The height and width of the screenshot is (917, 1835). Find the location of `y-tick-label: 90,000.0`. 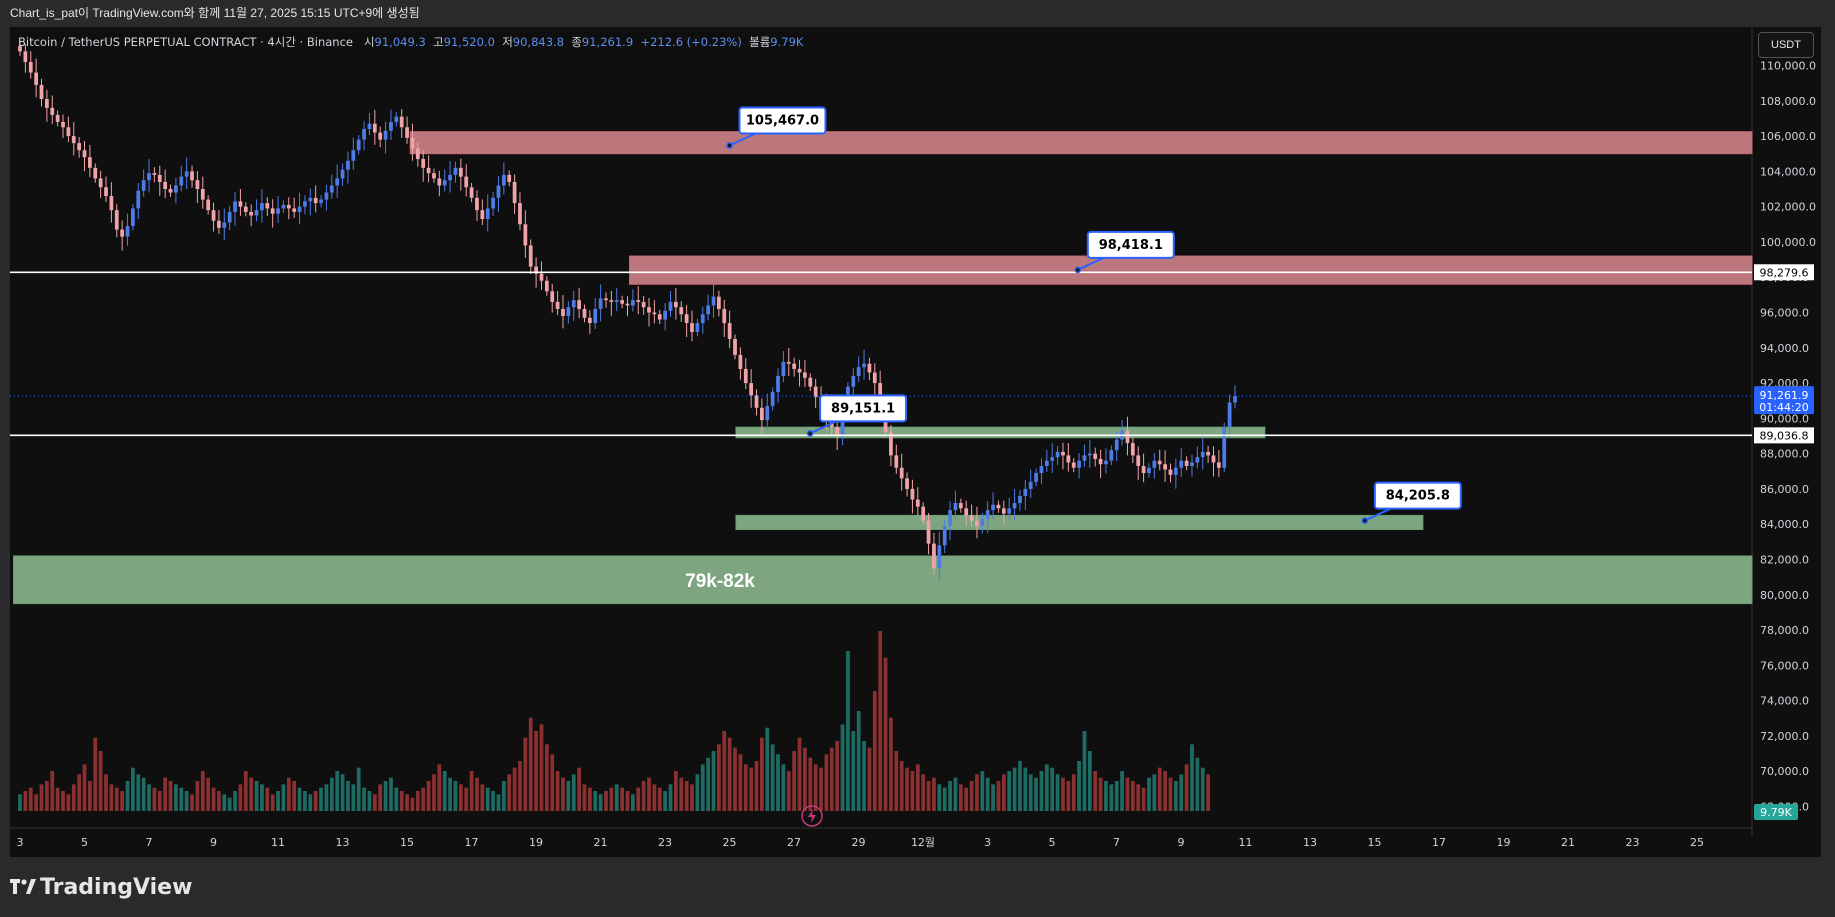

y-tick-label: 90,000.0 is located at coordinates (1784, 418).